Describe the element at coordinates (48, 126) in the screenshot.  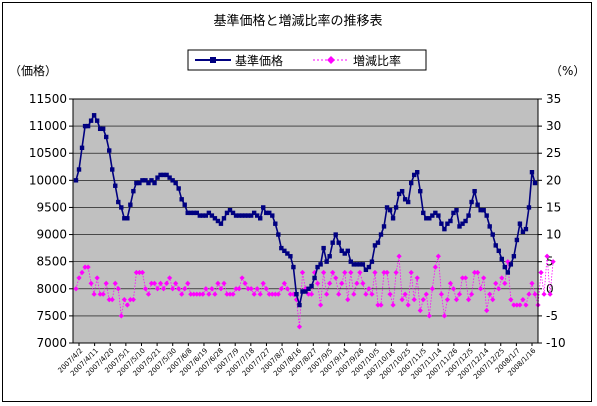
I see `left-tick-label: 11000` at that location.